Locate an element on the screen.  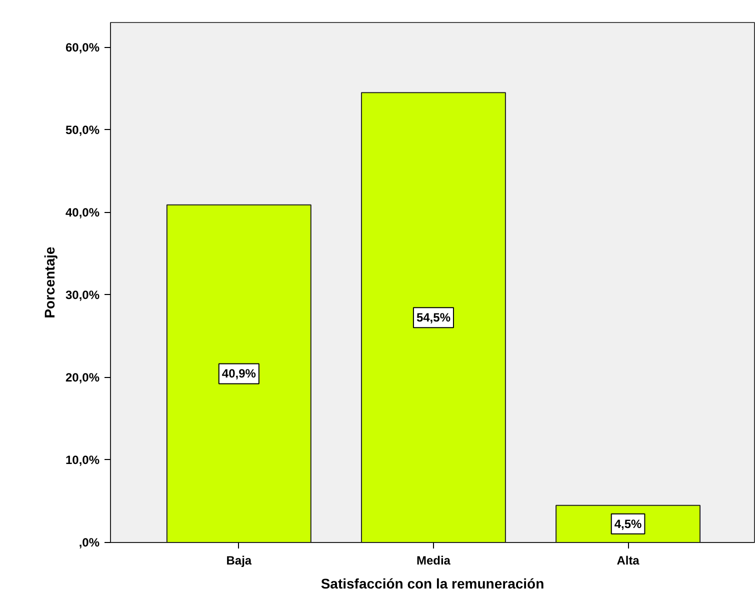
y-tick-label: 10,0% is located at coordinates (82, 459).